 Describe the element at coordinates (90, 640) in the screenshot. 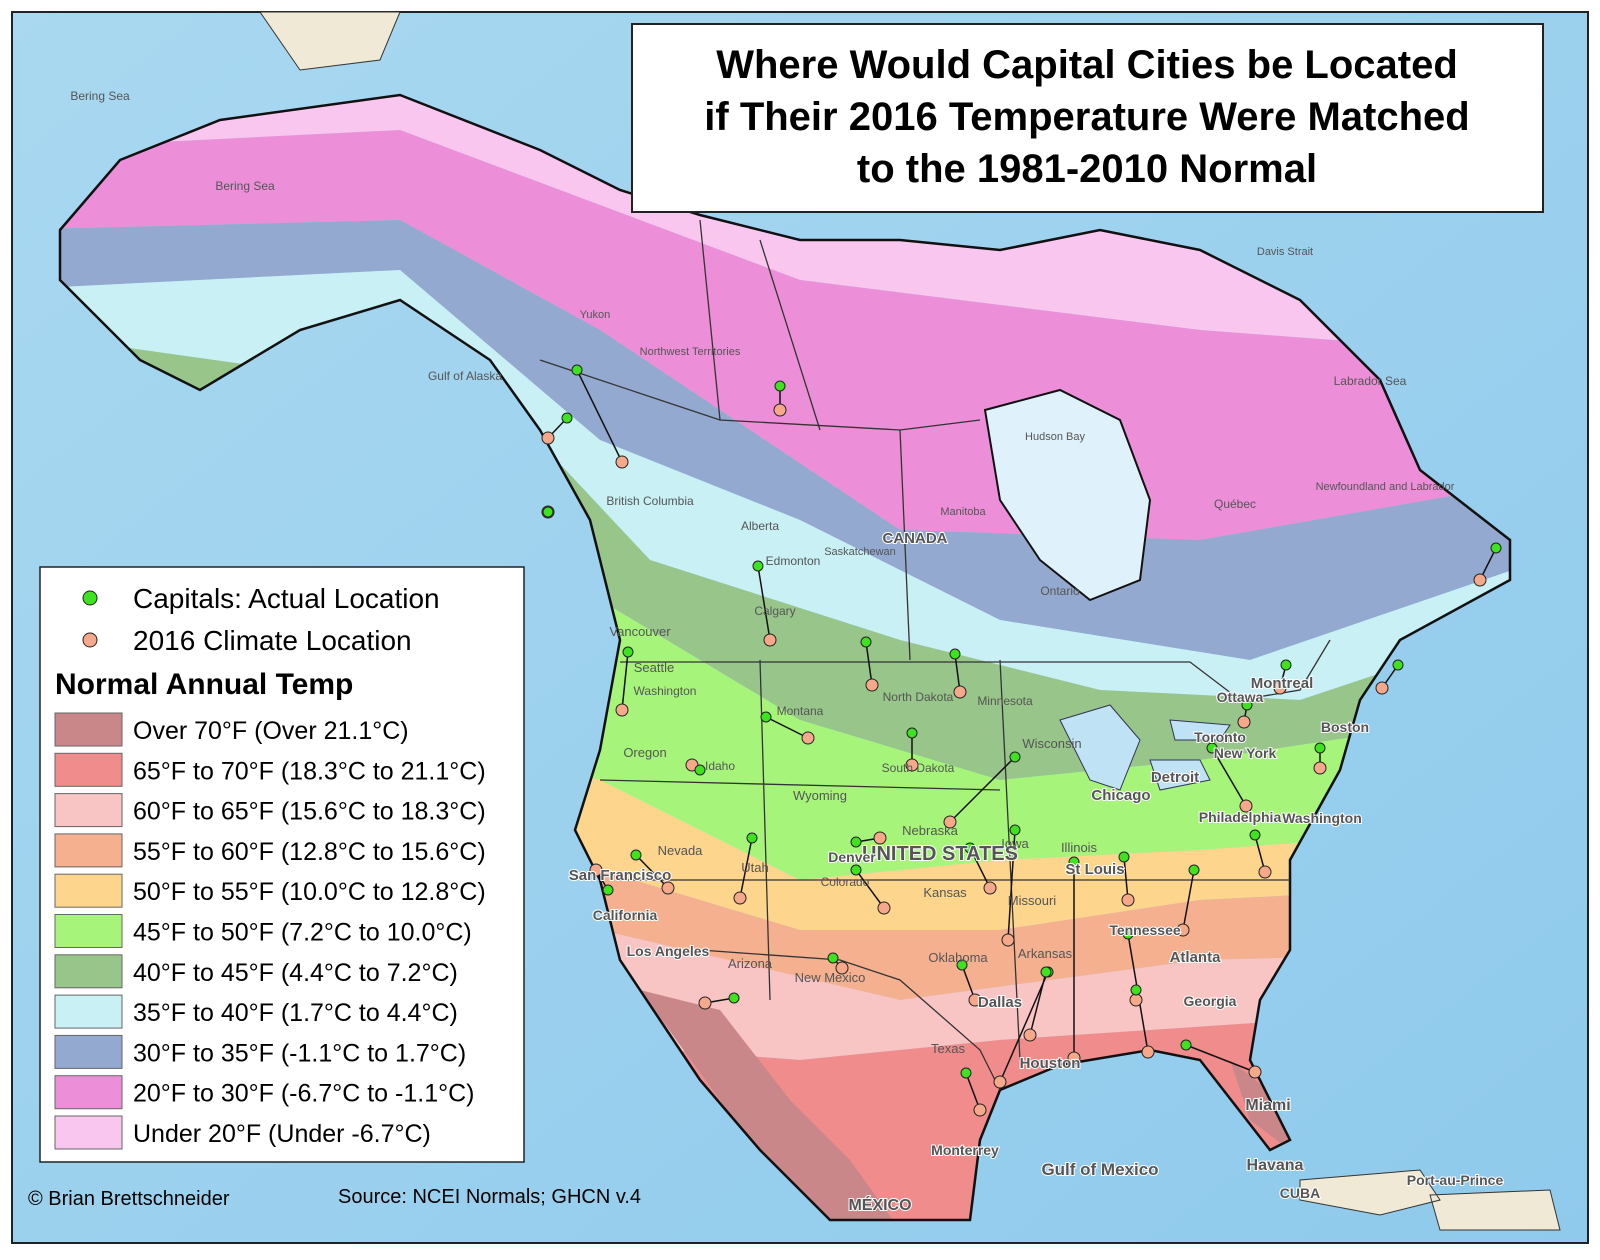

I see `legend-climate-marker` at that location.